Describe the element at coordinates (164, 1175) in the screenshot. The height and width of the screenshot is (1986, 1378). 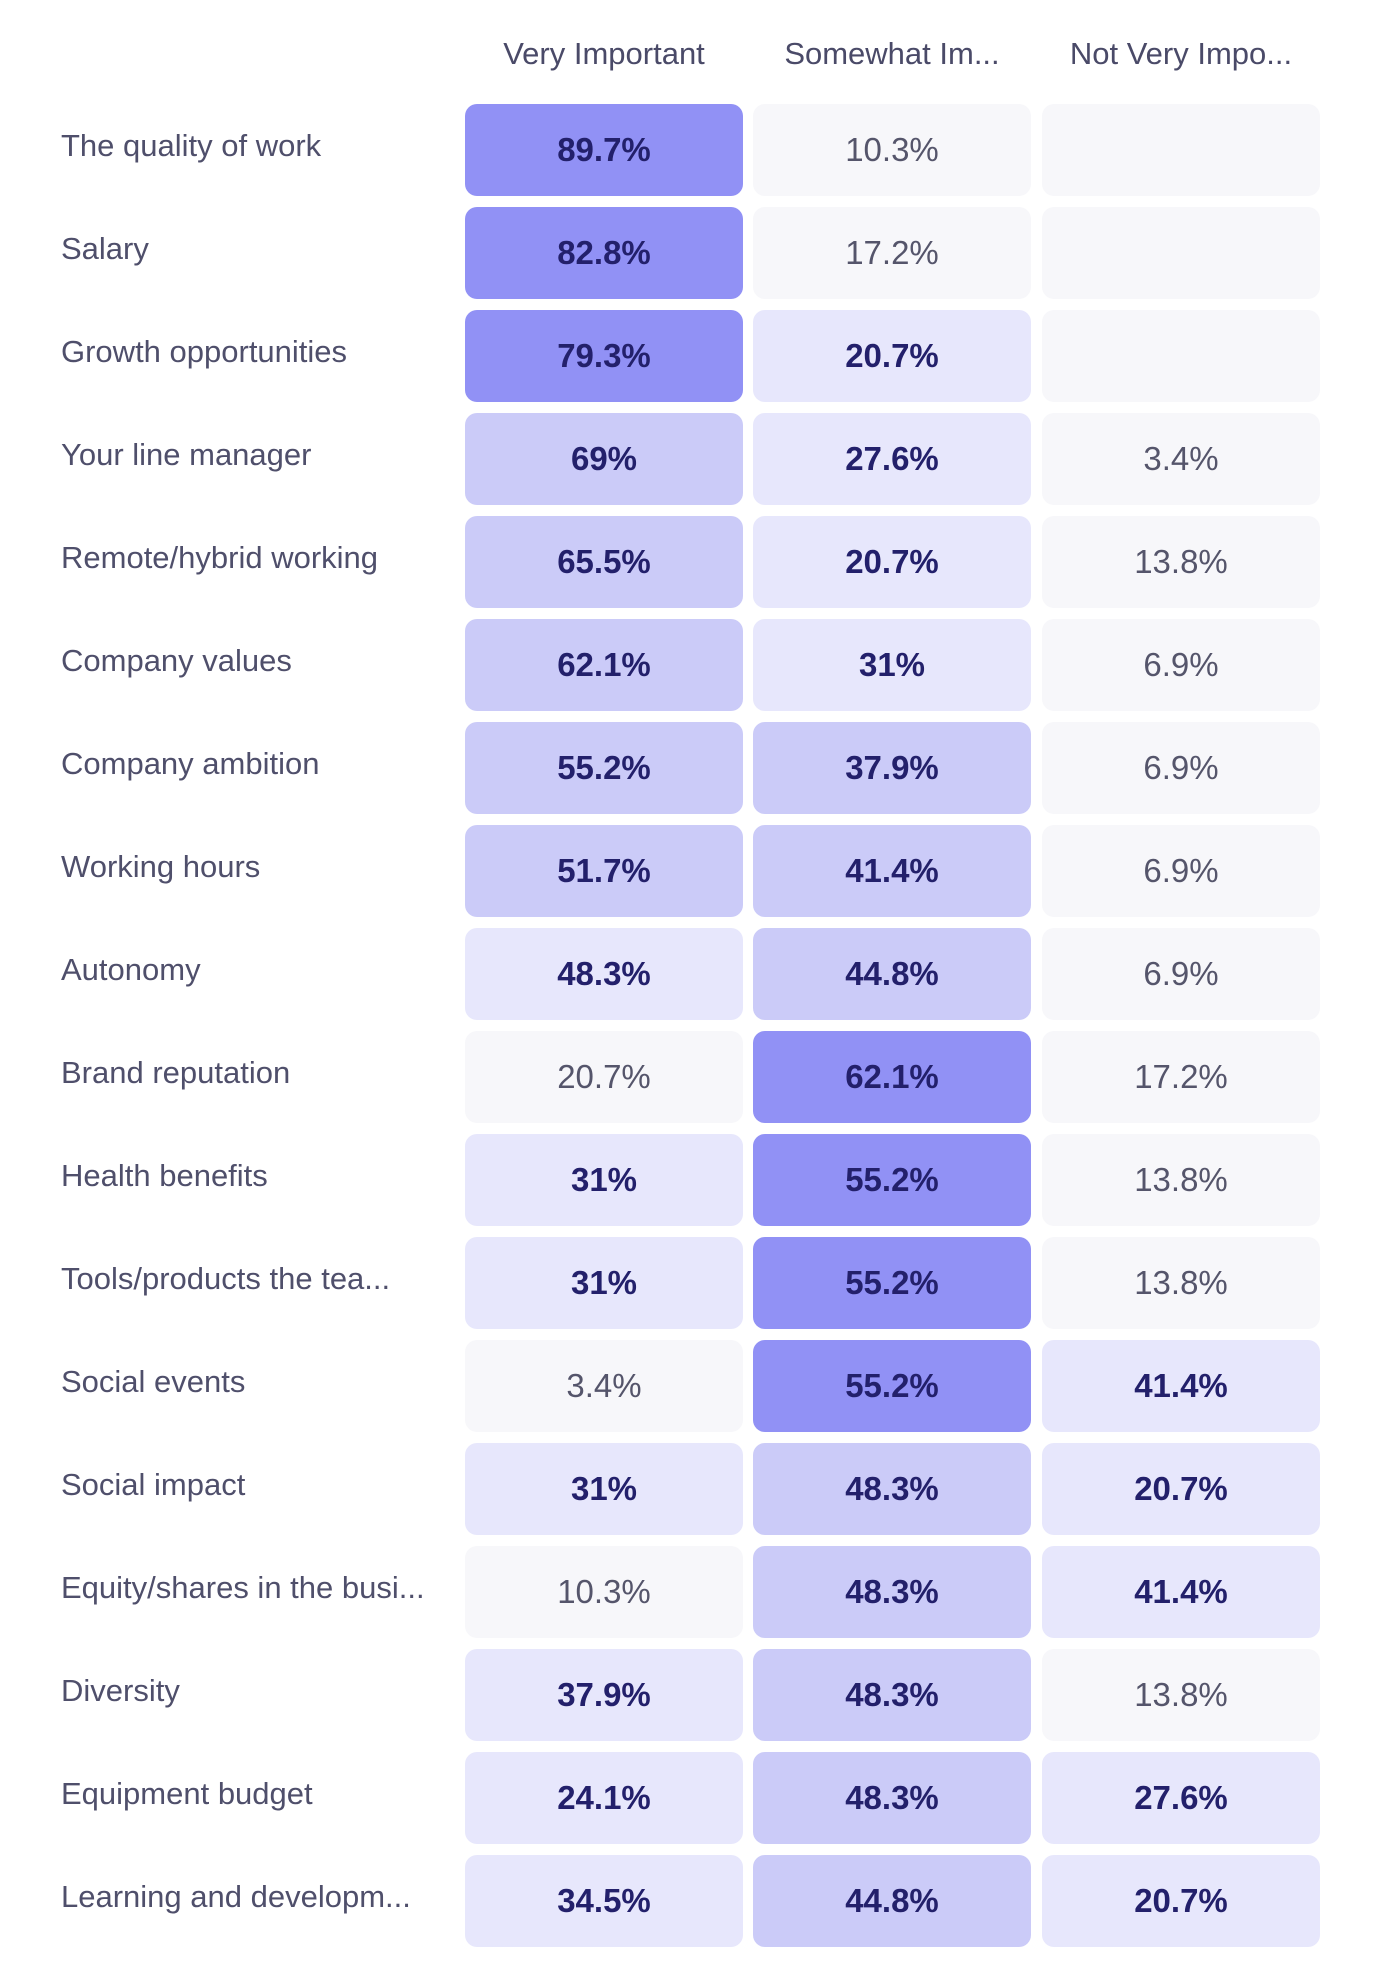
I see `row-label: Health benefits` at that location.